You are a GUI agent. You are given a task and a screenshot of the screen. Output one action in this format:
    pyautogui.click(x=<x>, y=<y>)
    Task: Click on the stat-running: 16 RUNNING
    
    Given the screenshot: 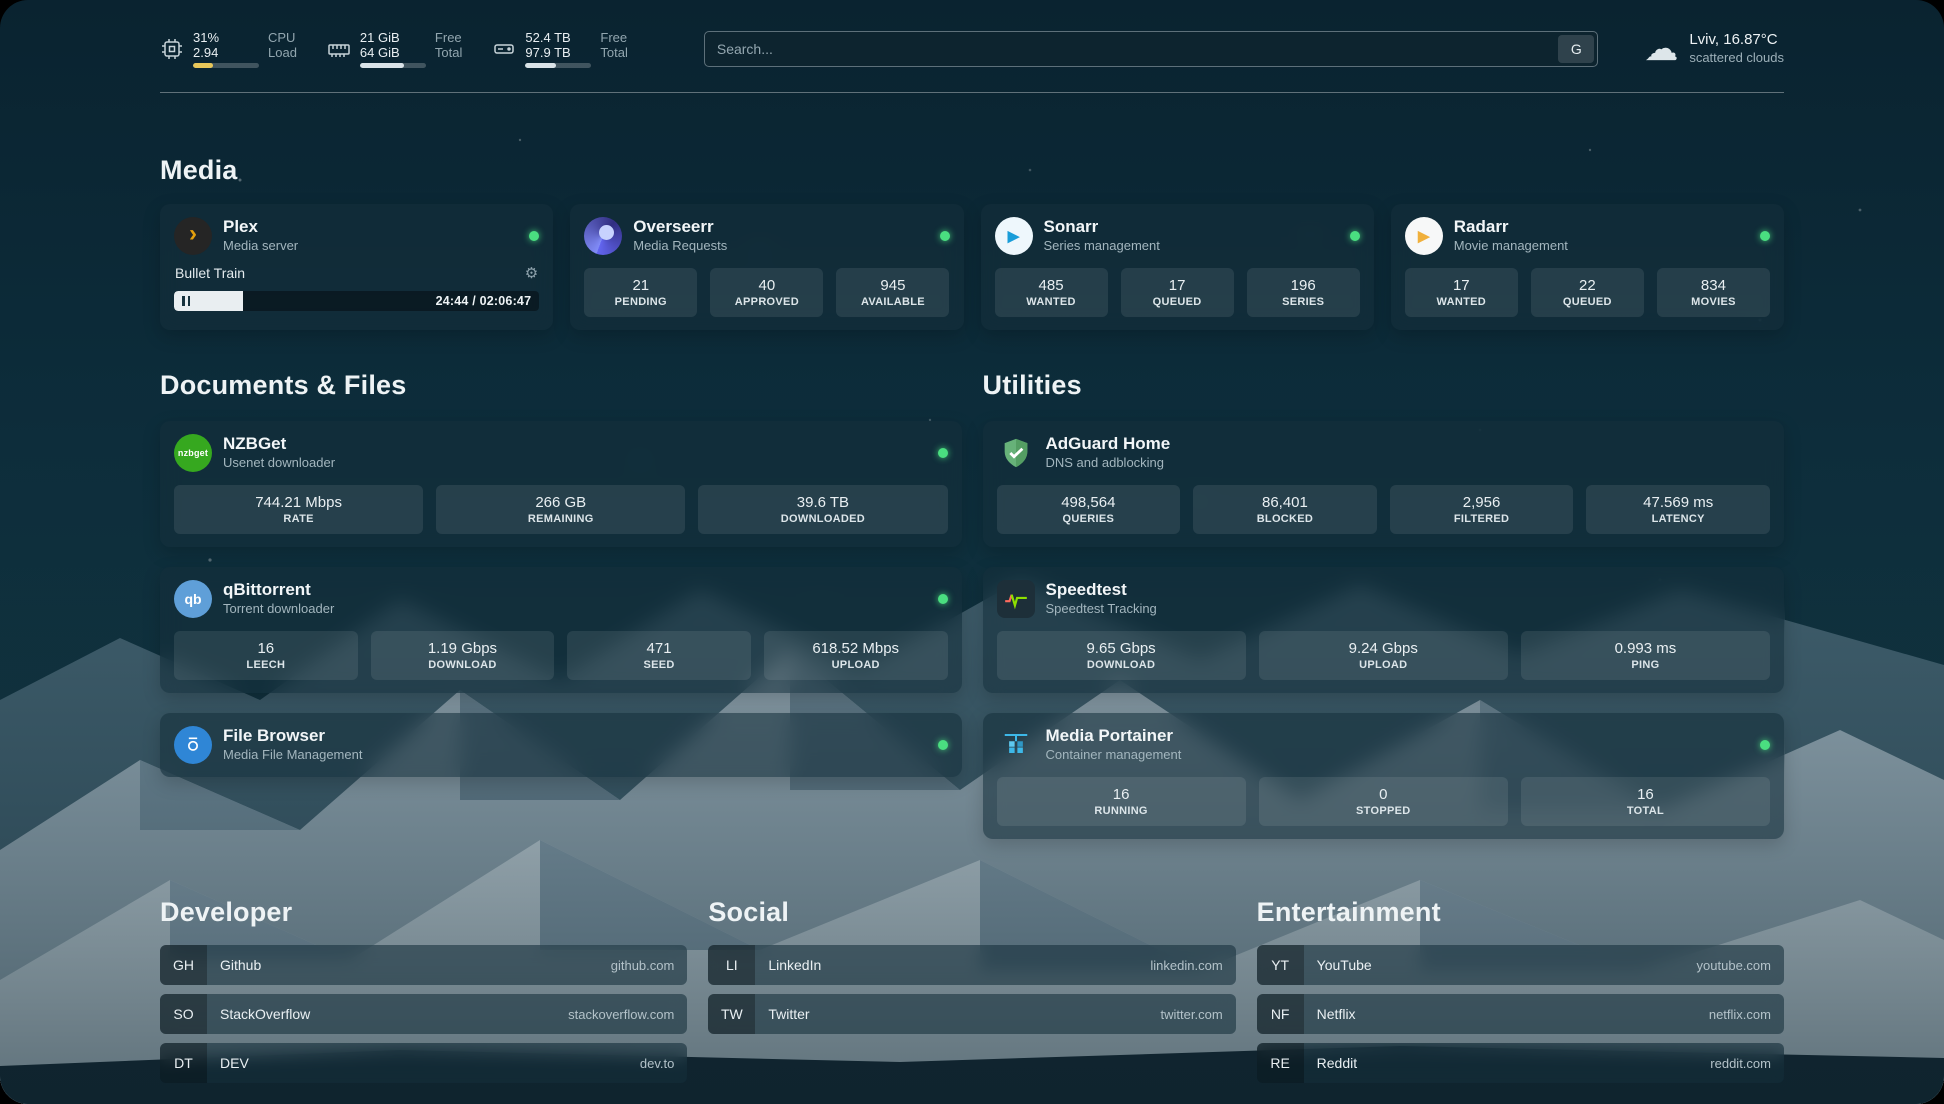 What is the action you would take?
    pyautogui.click(x=1121, y=801)
    